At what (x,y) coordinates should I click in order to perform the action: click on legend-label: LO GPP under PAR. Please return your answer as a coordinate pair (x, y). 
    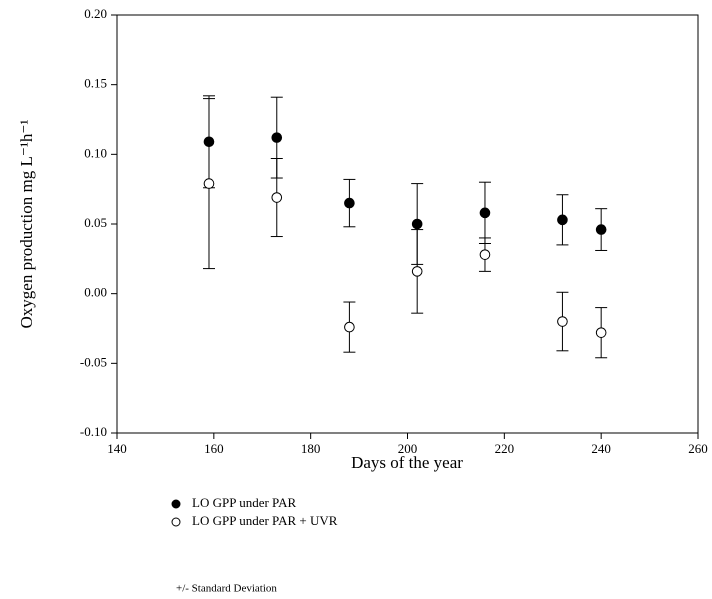
    Looking at the image, I should click on (244, 502).